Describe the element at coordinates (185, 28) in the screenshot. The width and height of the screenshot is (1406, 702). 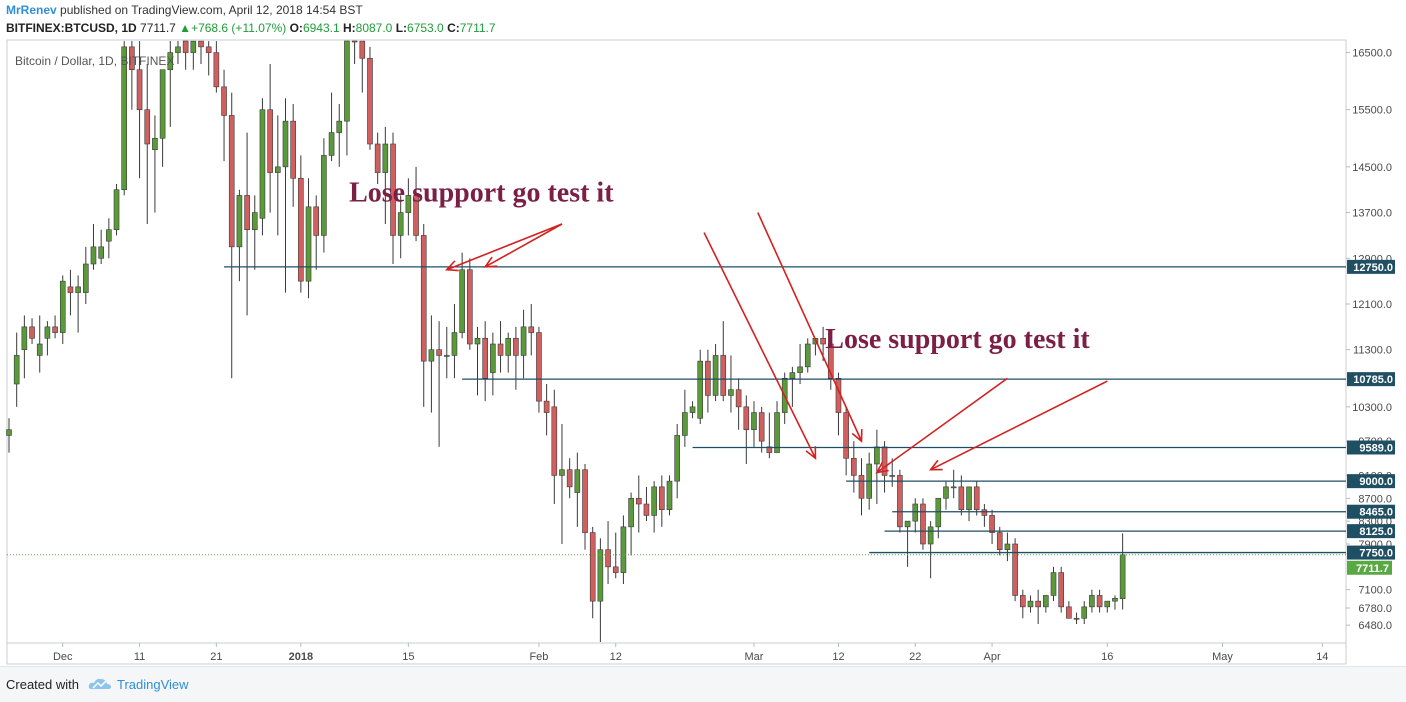
I see `triangle-up-icon: ▲` at that location.